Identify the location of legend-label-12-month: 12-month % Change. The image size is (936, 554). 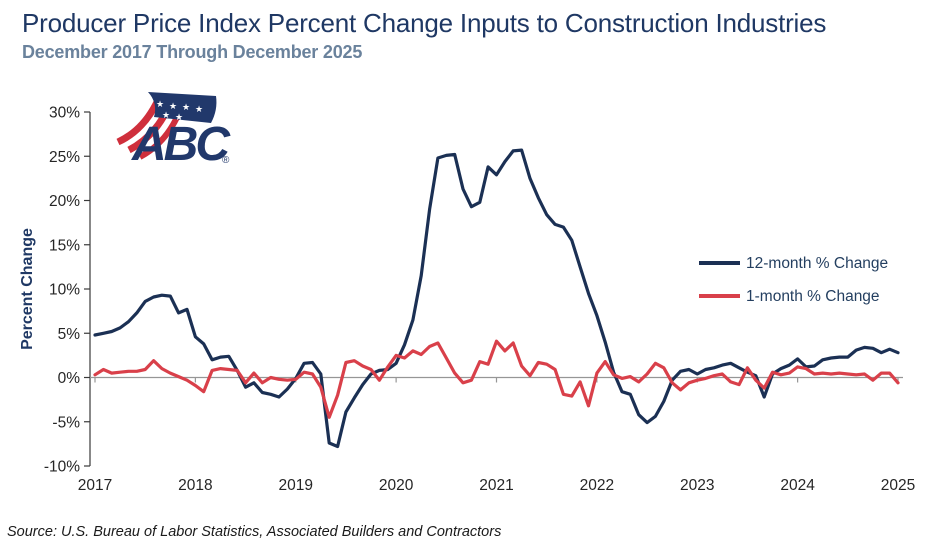
(817, 263).